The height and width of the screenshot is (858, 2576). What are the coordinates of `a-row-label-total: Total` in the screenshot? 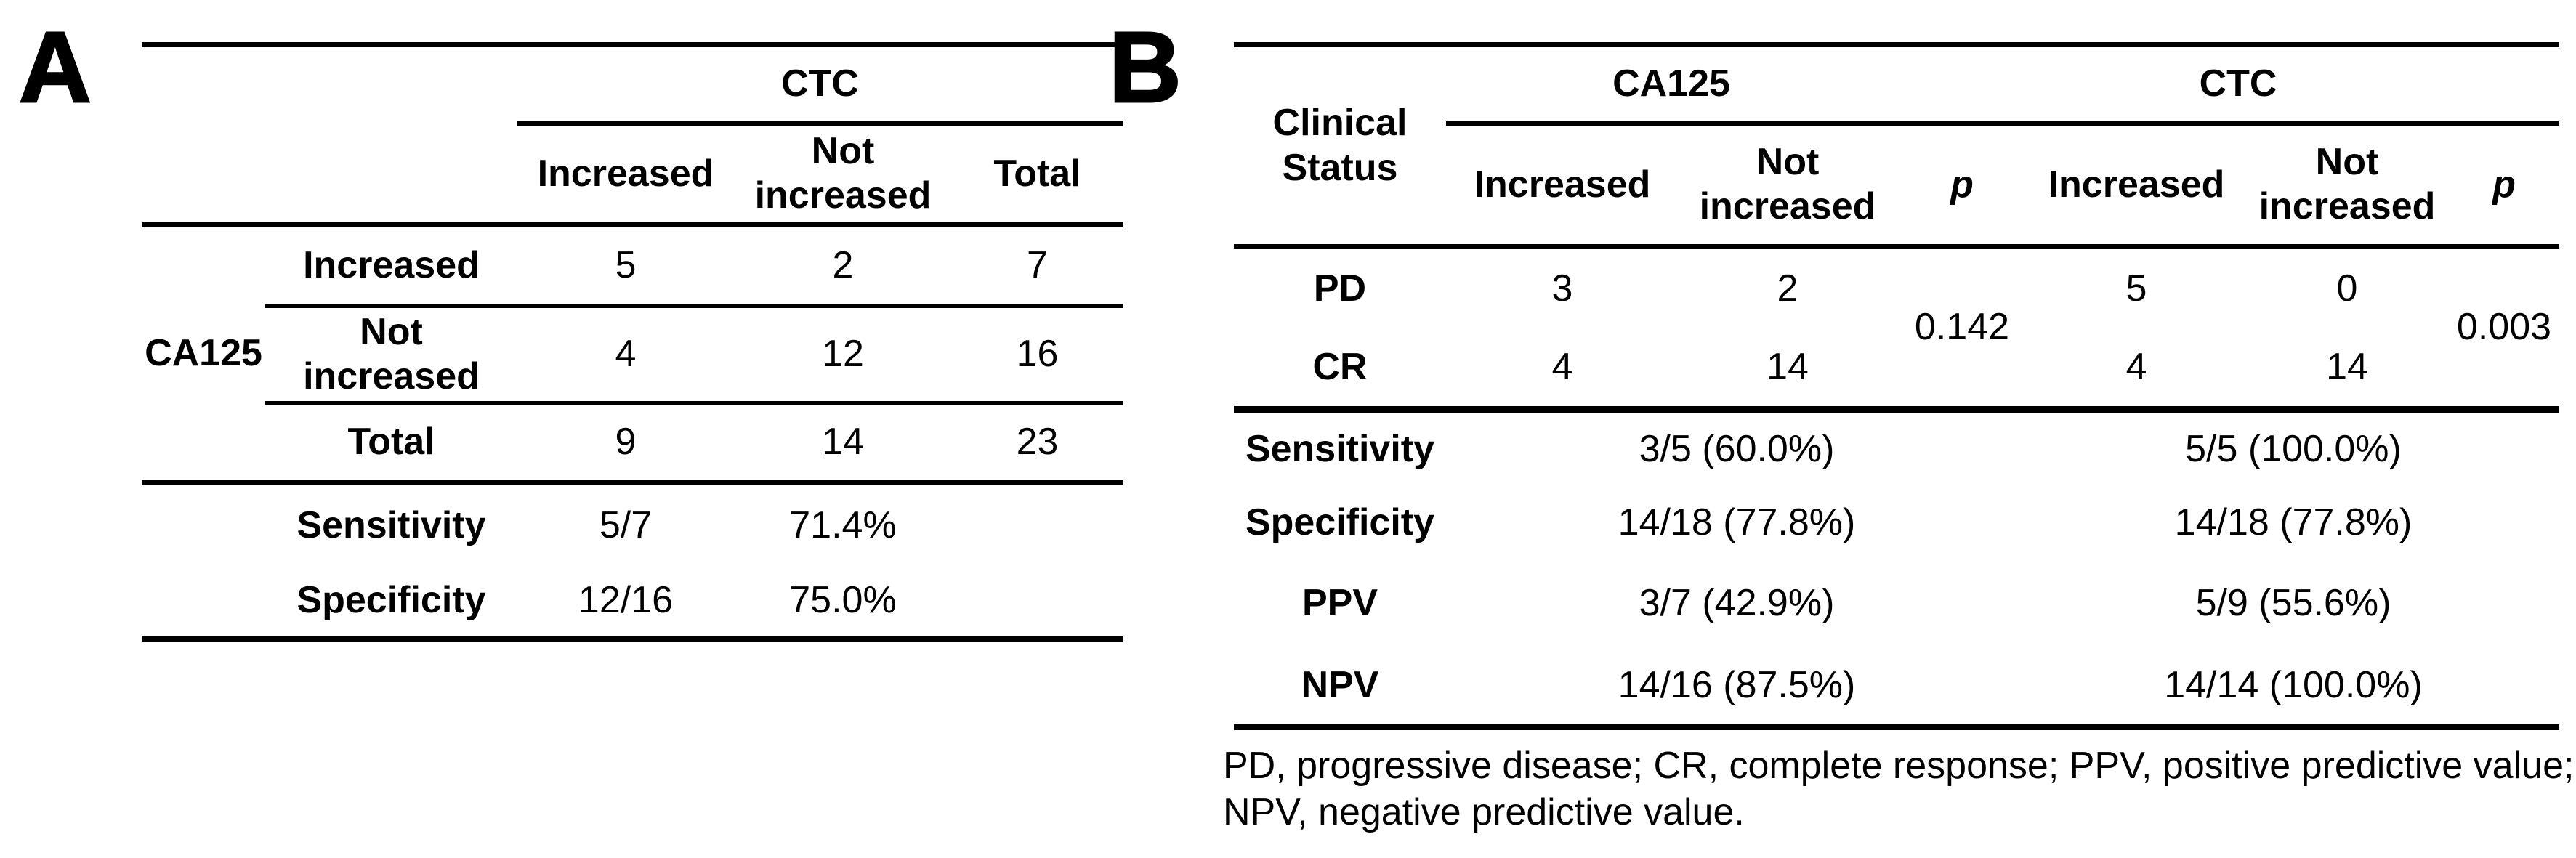 It's located at (391, 443).